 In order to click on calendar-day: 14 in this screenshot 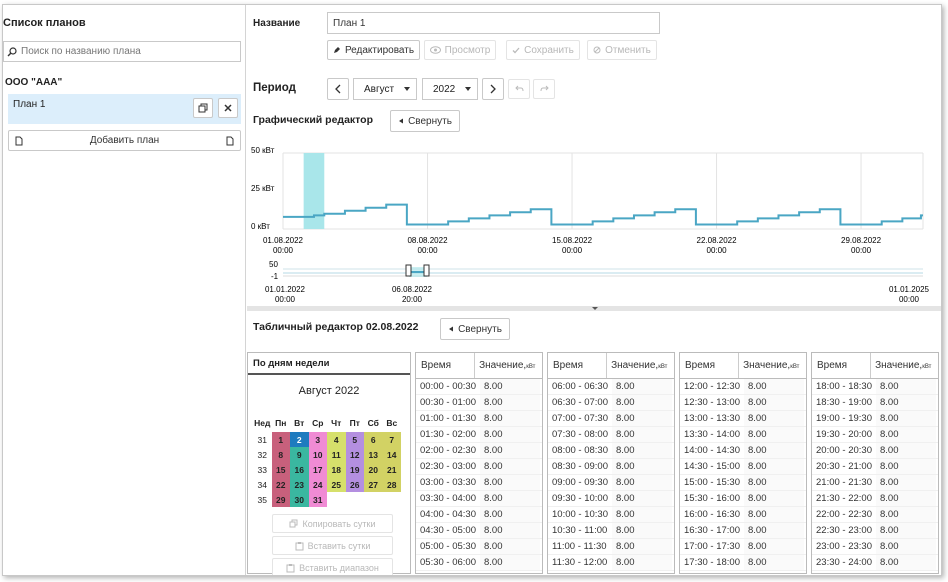, I will do `click(391, 454)`.